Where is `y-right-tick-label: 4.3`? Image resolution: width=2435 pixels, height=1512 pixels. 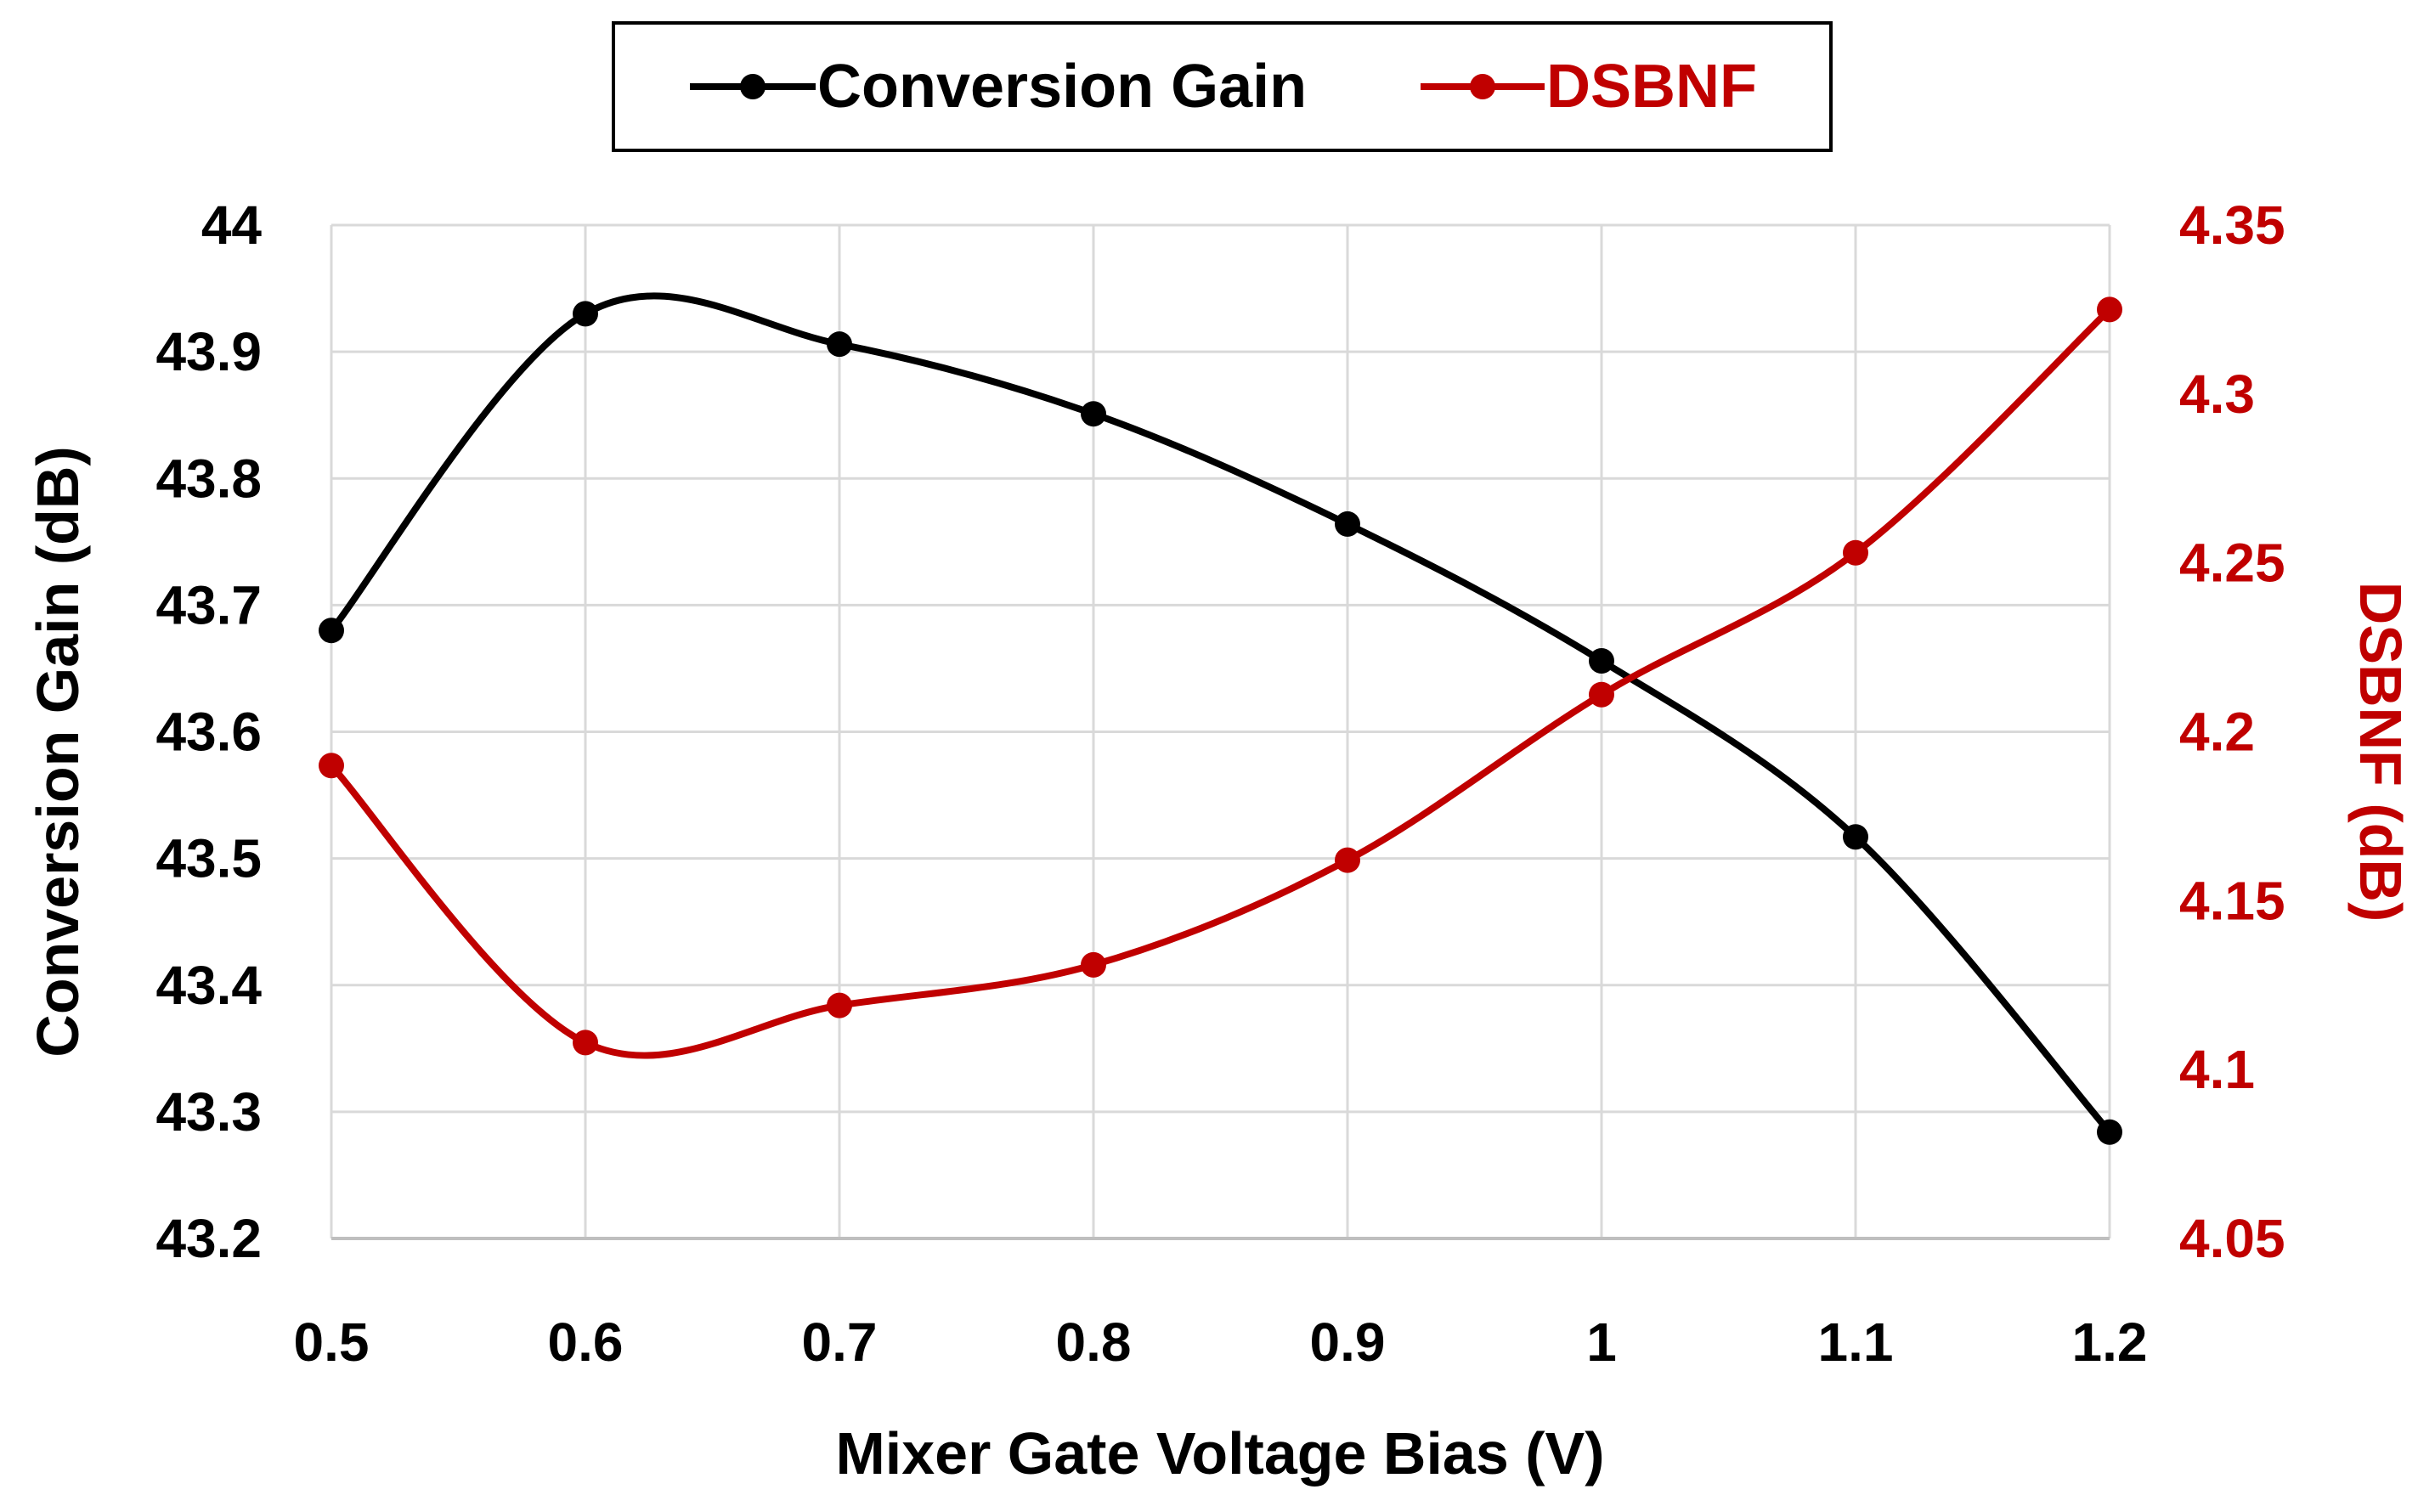
y-right-tick-label: 4.3 is located at coordinates (2217, 394).